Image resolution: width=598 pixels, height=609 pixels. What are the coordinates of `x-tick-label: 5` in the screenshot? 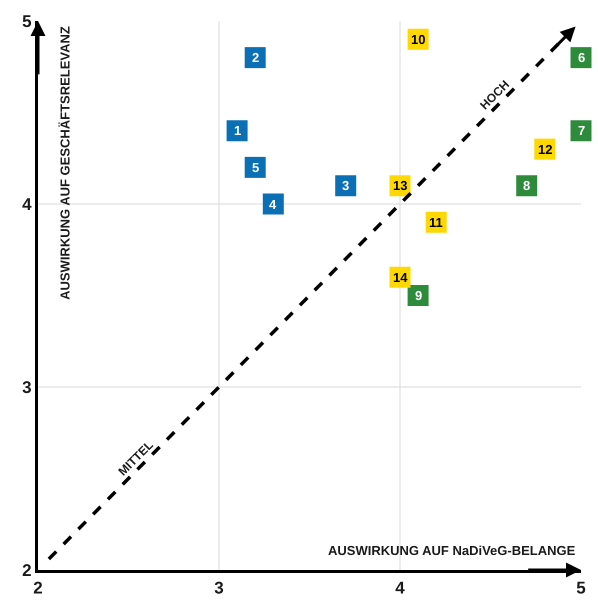 It's located at (581, 588).